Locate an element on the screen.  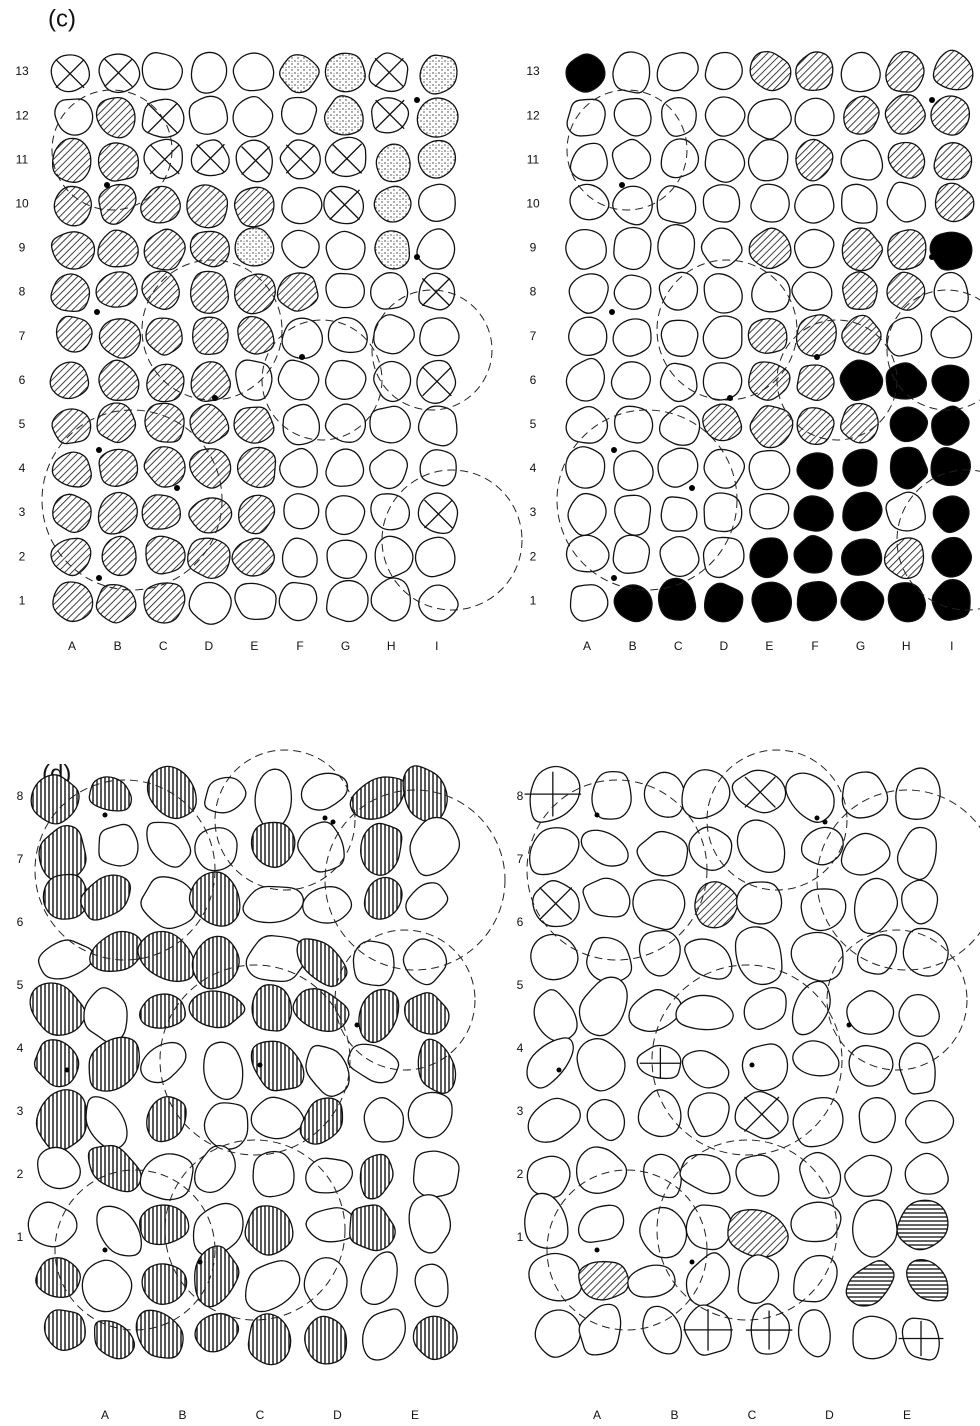
row-label: 6 is located at coordinates (20, 922).